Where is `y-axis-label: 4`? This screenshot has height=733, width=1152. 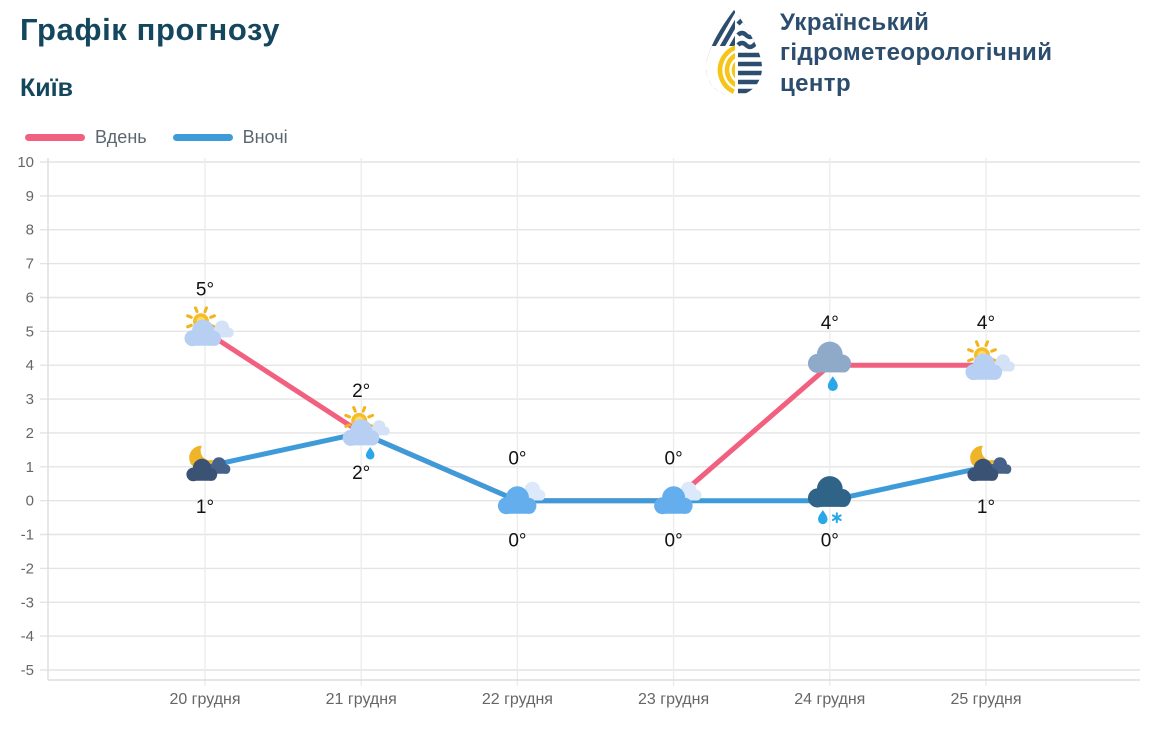 y-axis-label: 4 is located at coordinates (30, 365).